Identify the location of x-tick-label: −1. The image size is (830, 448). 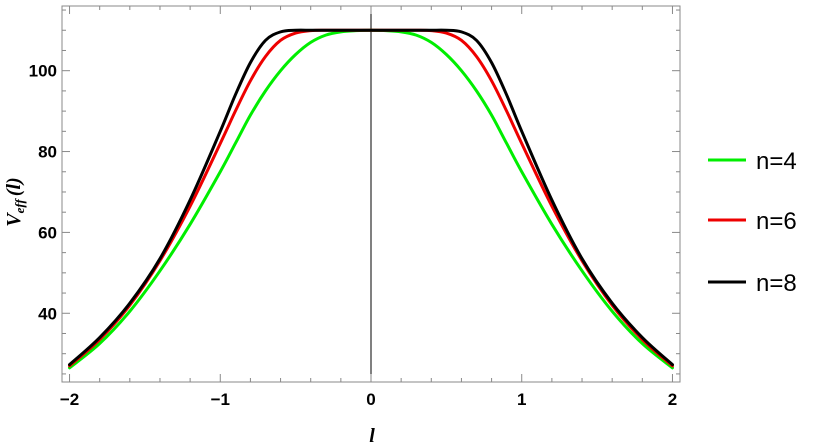
(220, 399).